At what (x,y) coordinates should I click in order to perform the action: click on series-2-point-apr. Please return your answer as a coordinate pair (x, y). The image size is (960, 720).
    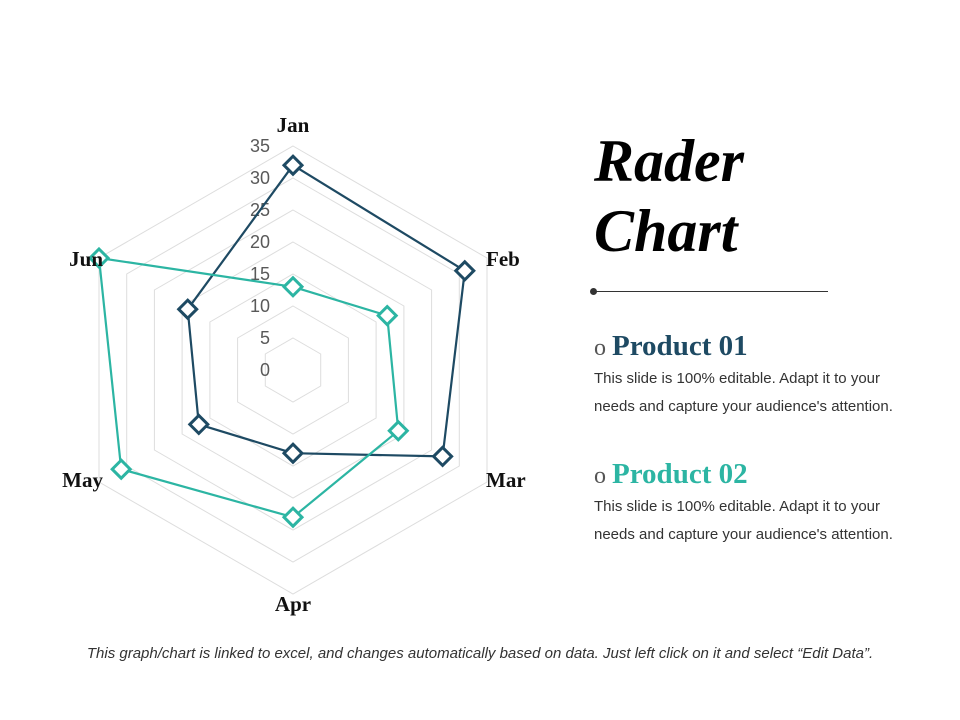
    Looking at the image, I should click on (293, 517).